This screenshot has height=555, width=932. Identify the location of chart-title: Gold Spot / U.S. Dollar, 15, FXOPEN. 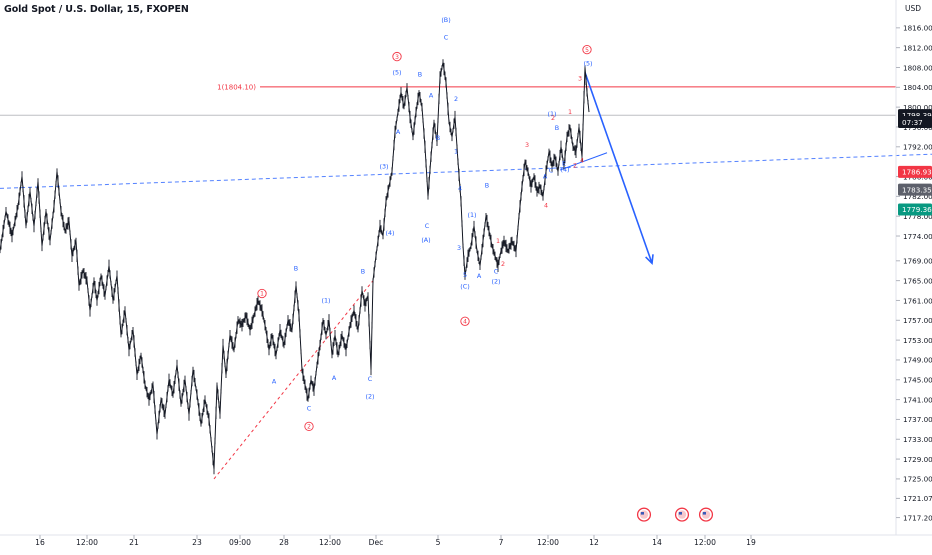
(96, 9).